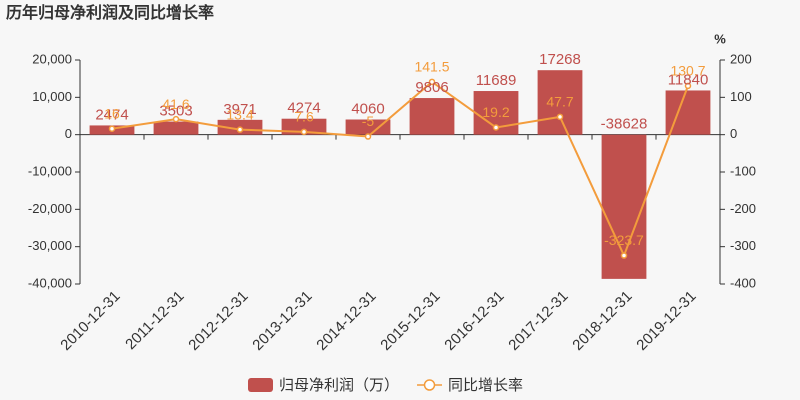  Describe the element at coordinates (68, 133) in the screenshot. I see `y-tick-label: 0` at that location.